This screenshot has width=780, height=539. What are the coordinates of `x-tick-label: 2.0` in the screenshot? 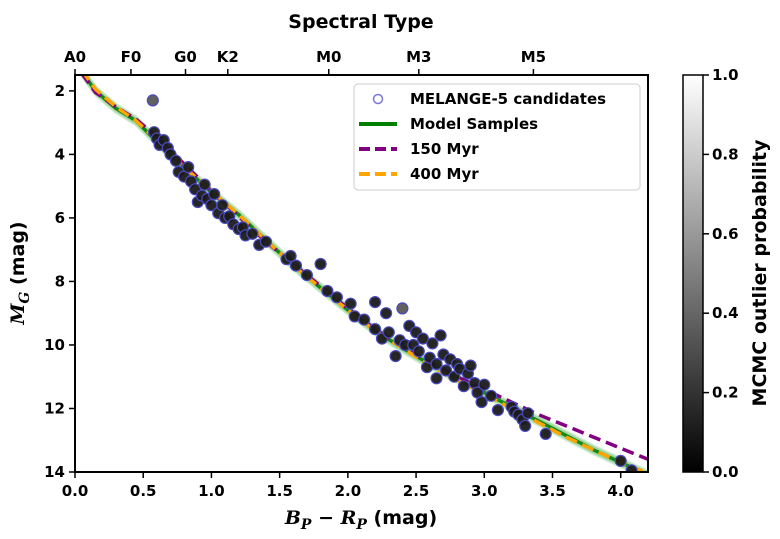 It's located at (348, 491).